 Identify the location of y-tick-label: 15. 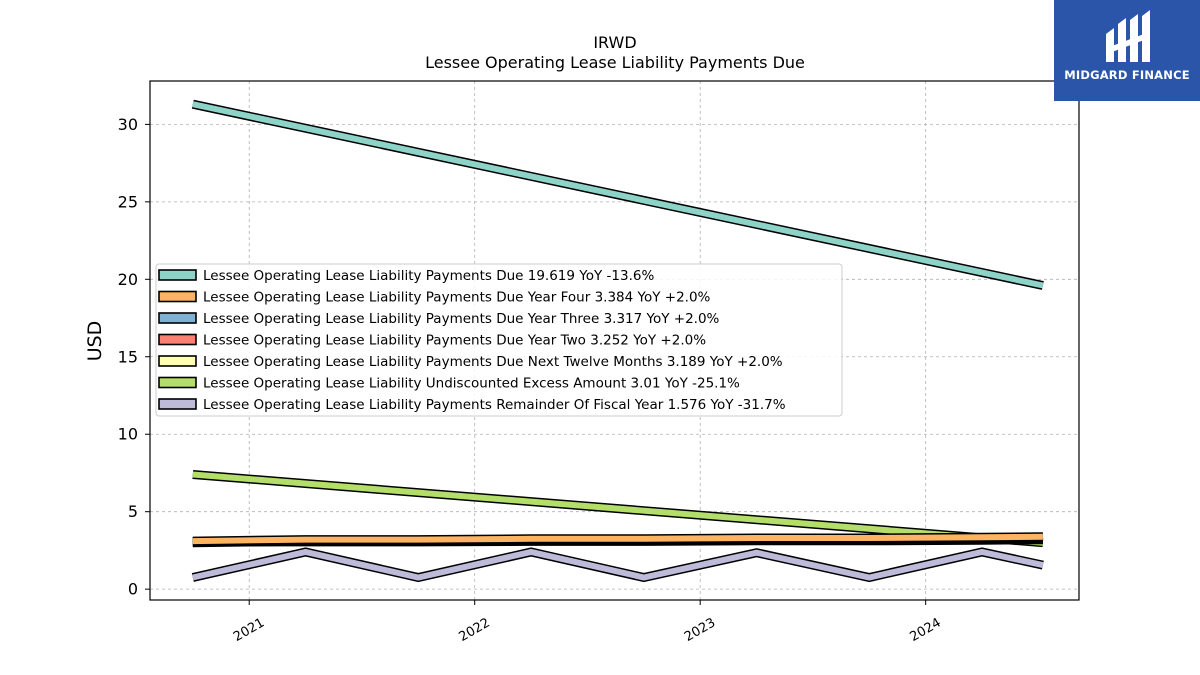
(128, 356).